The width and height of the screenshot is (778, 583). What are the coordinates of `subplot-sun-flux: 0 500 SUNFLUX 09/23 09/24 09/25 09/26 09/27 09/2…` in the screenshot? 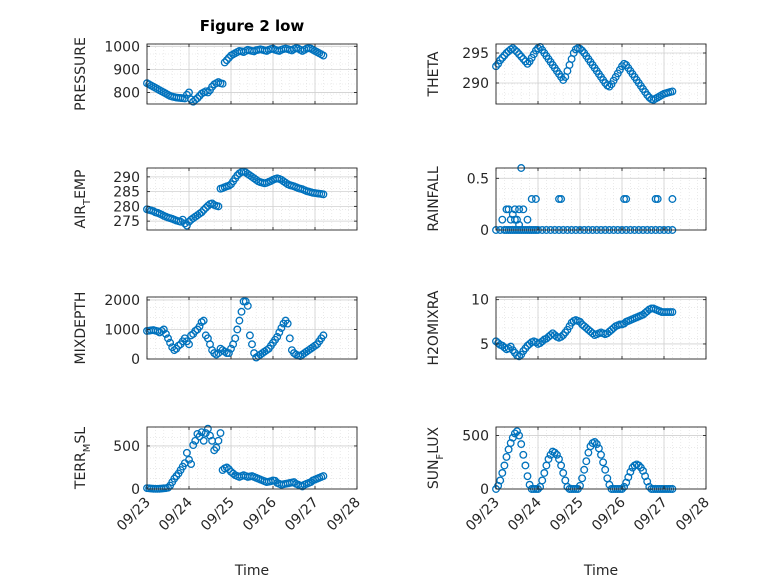 It's located at (569, 502).